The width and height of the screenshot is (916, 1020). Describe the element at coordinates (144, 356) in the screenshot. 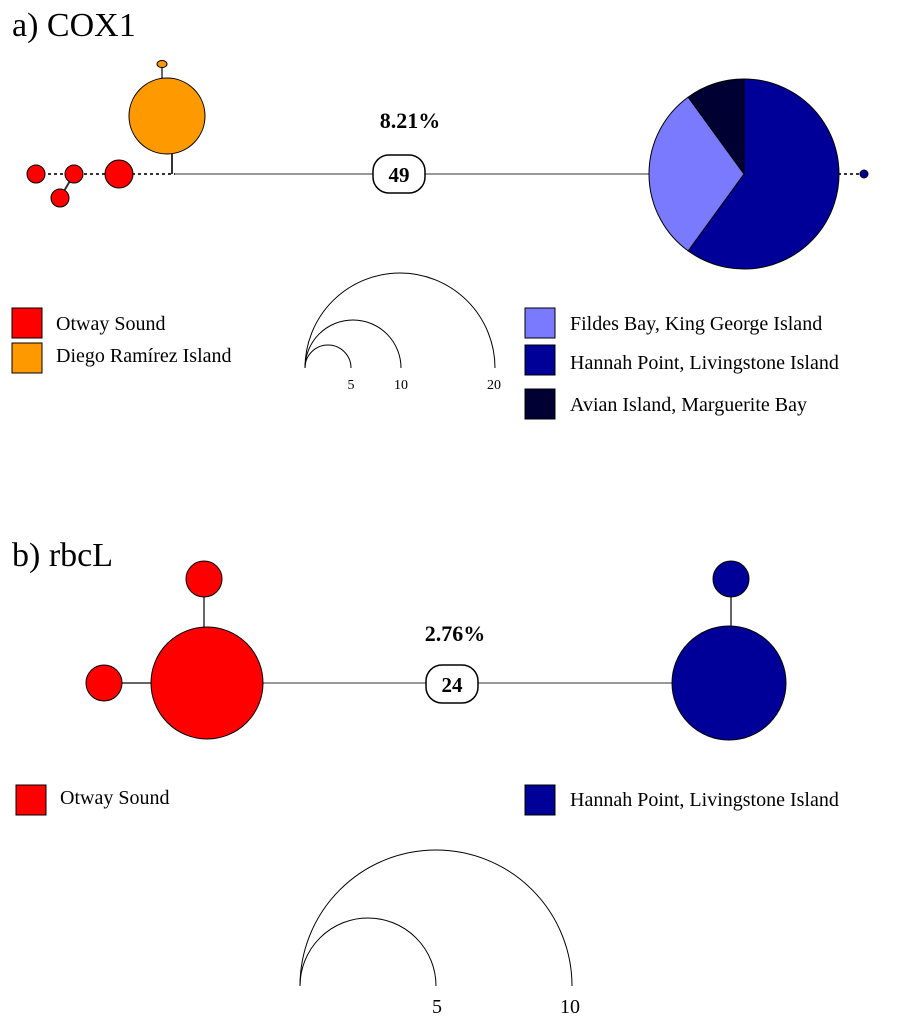

I see `legend-label: Diego Ramírez Island` at that location.